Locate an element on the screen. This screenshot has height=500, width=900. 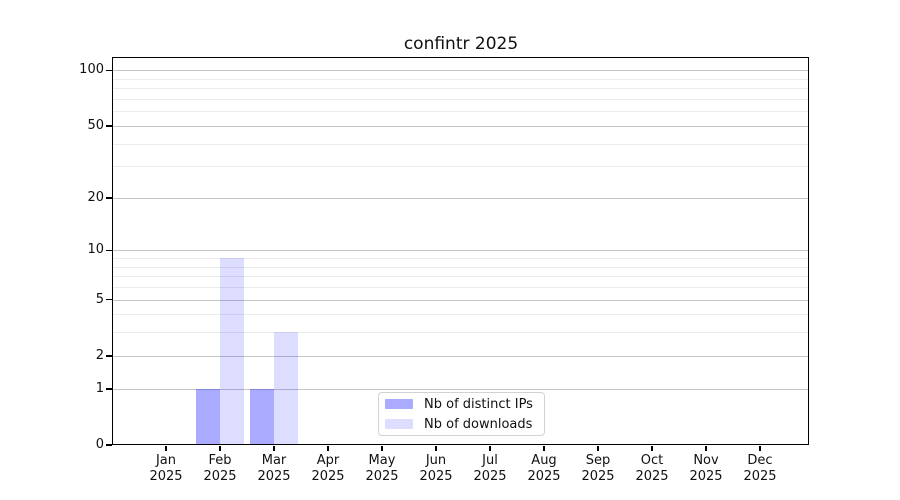
x-tick-label-mar: Mar 2025 is located at coordinates (274, 468).